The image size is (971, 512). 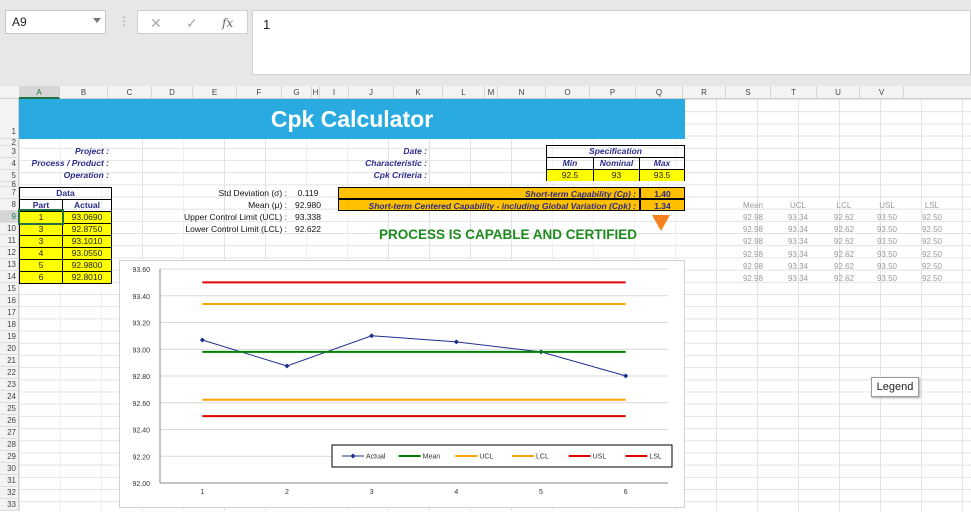 What do you see at coordinates (259, 92) in the screenshot?
I see `column-header-f: F` at bounding box center [259, 92].